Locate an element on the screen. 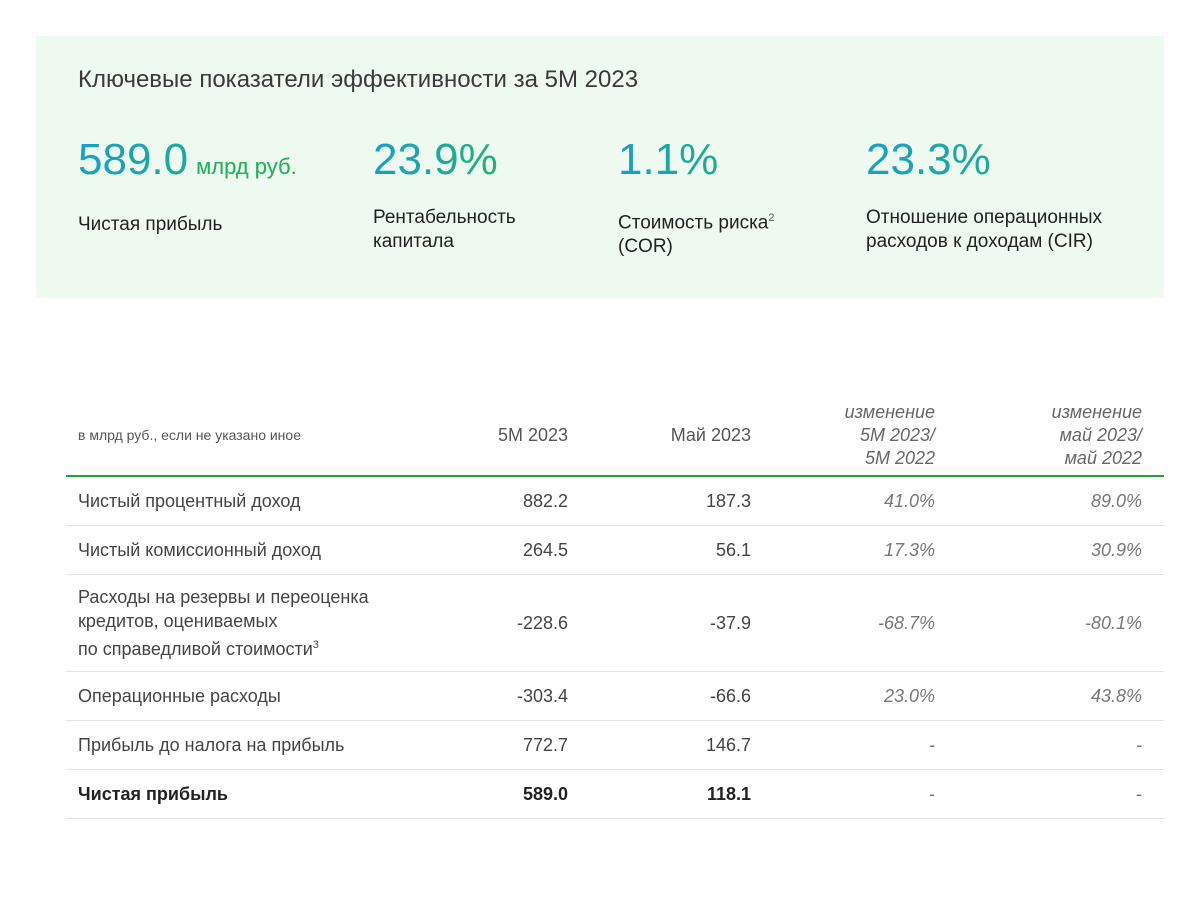 This screenshot has height=897, width=1200. column-header-change-may: изменение май 2023/май 2022 is located at coordinates (1060, 436).